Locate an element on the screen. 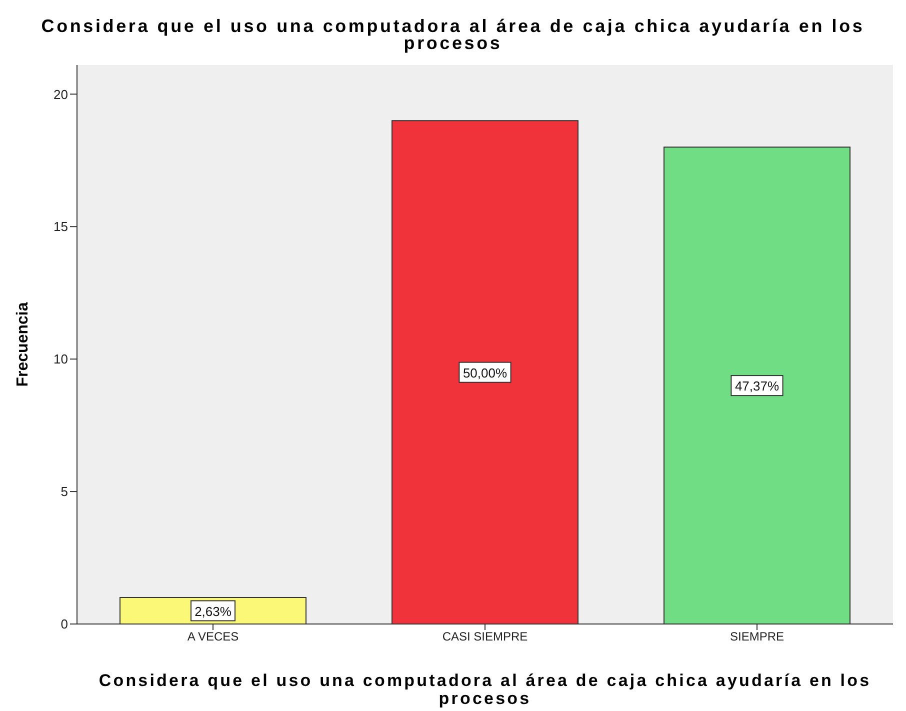 The image size is (906, 711). y-tick-label: 15 is located at coordinates (61, 226).